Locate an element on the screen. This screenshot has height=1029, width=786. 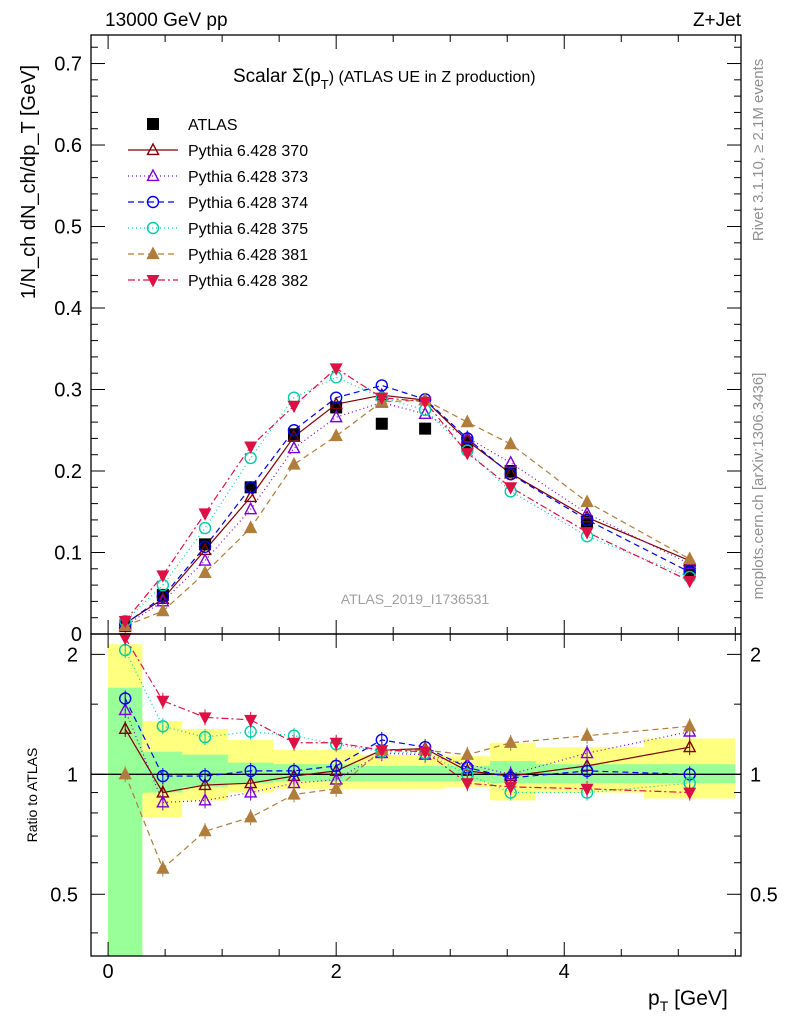
main-ytick-label-4: 0.4 is located at coordinates (68, 309).